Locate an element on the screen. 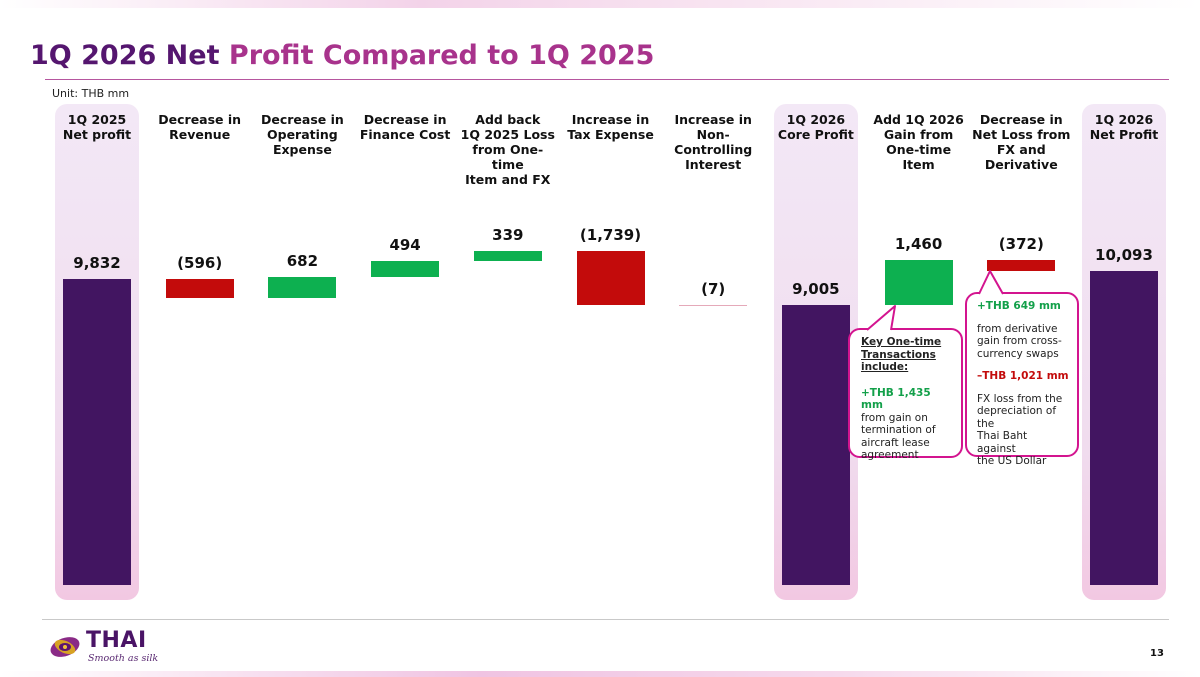 This screenshot has height=677, width=1200. category-label-line: Net Loss from is located at coordinates (1021, 134).